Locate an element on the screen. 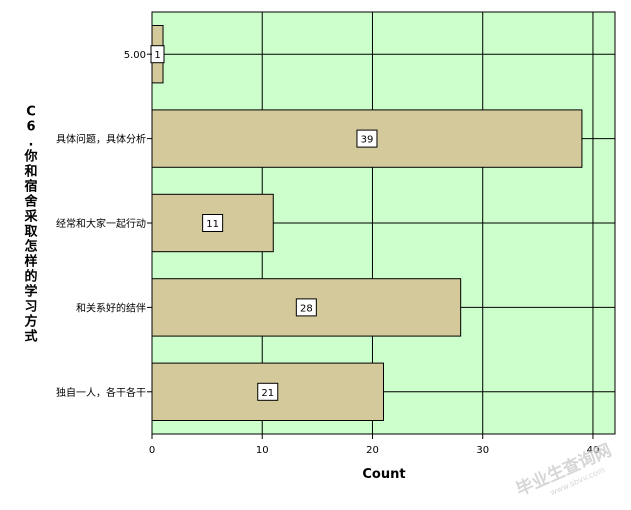  category-label: 5.00 is located at coordinates (135, 55).